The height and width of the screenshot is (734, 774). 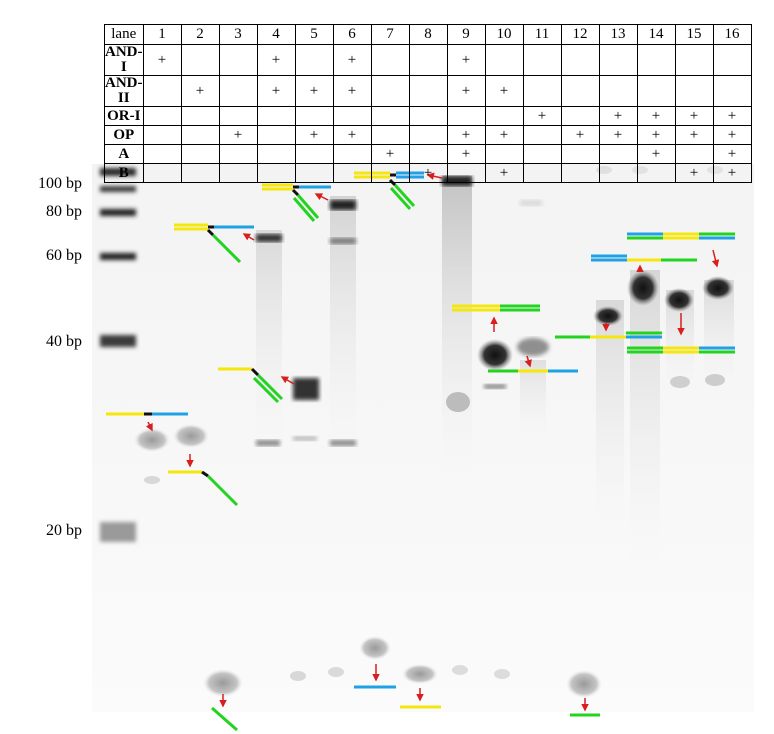 I want to click on band-lane7, so click(x=375, y=648).